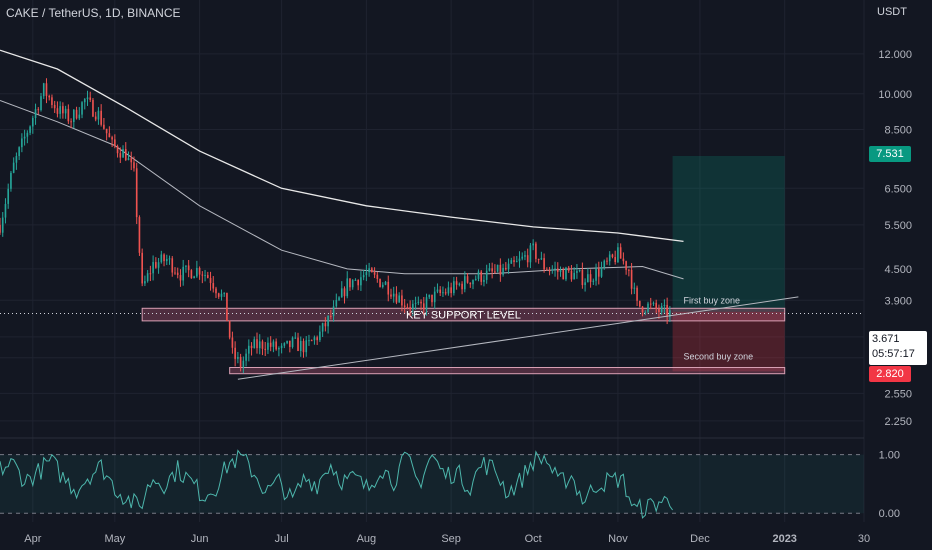 The width and height of the screenshot is (932, 550). What do you see at coordinates (337, 484) in the screenshot?
I see `oscillator-line` at bounding box center [337, 484].